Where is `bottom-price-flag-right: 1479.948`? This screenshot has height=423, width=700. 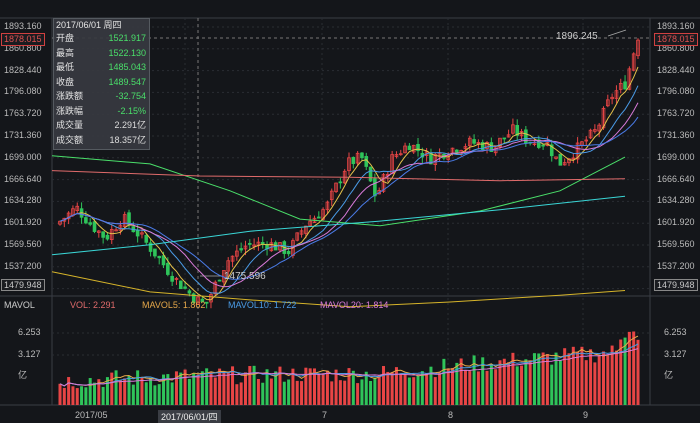
bottom-price-flag-right: 1479.948 is located at coordinates (676, 285).